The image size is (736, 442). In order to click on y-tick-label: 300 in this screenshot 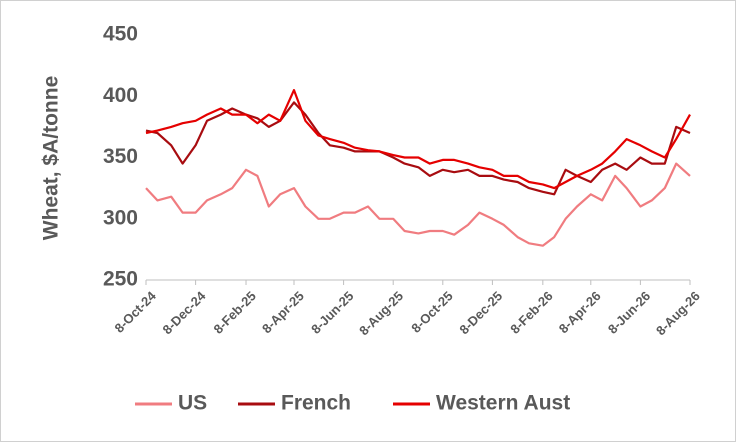, I will do `click(120, 217)`.